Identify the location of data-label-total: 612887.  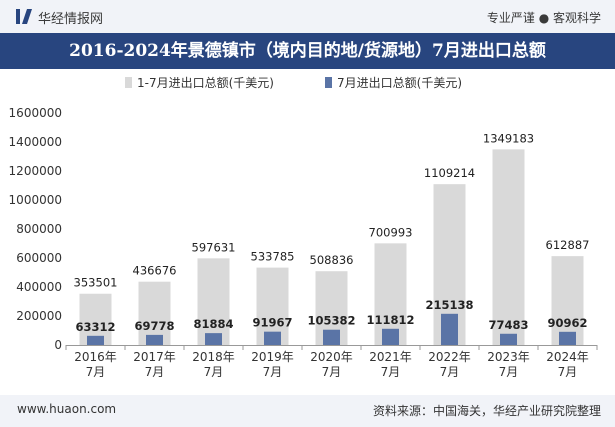
(568, 245).